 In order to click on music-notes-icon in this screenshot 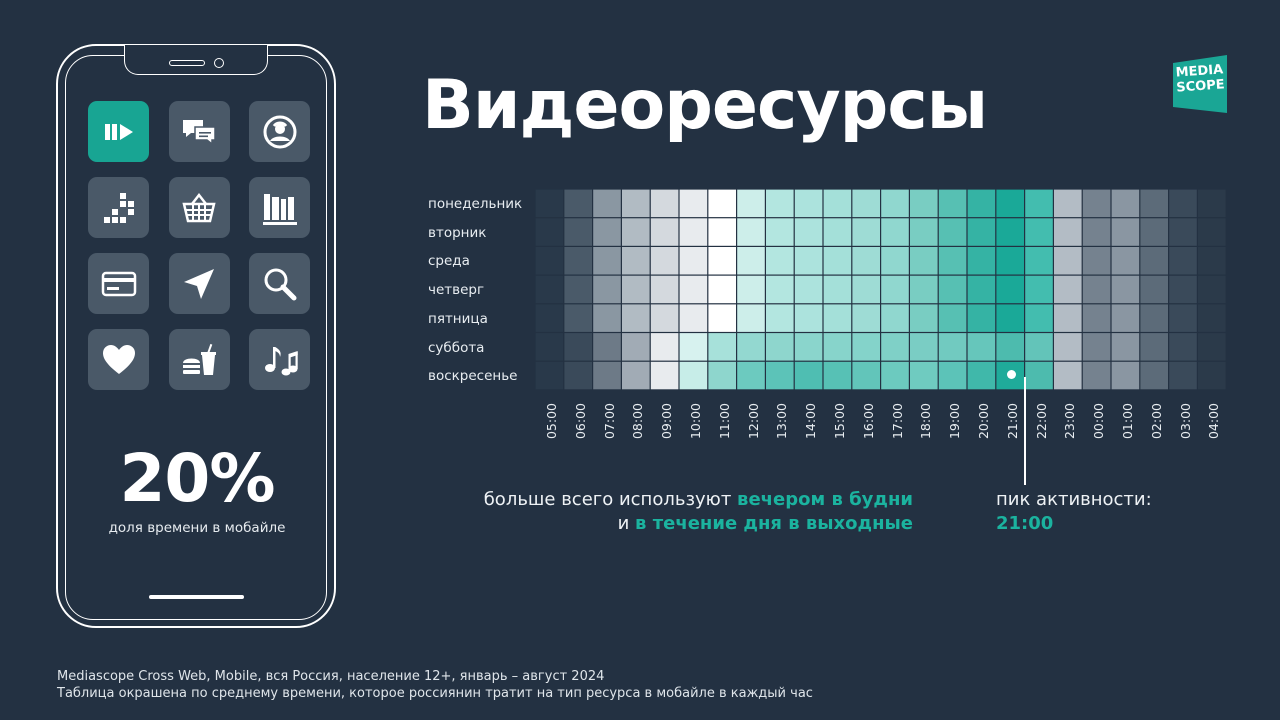, I will do `click(279, 359)`.